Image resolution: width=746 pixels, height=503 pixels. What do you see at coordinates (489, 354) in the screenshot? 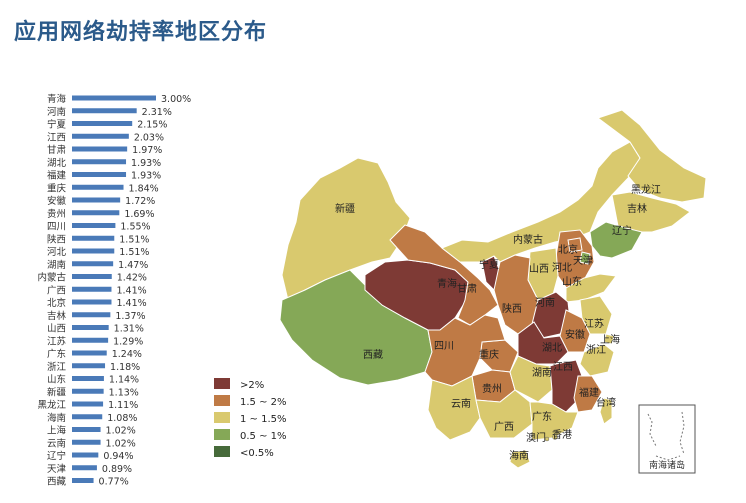
I see `map-region-label: 重庆` at bounding box center [489, 354].